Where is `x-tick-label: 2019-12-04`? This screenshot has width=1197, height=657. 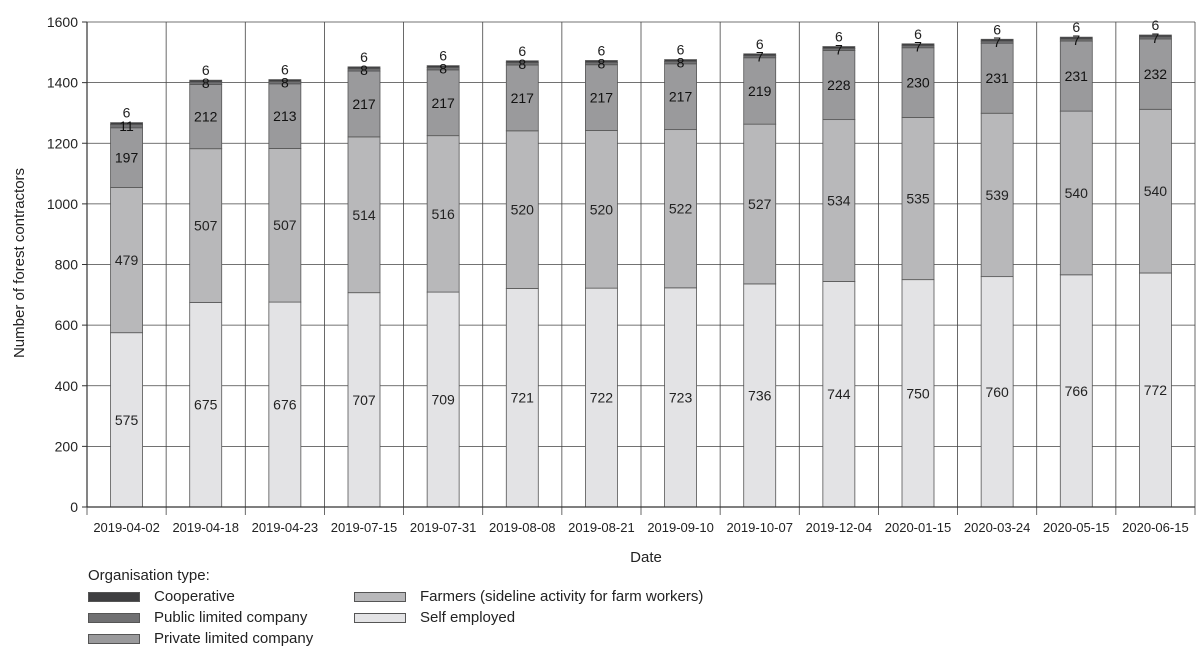 x-tick-label: 2019-12-04 is located at coordinates (839, 527).